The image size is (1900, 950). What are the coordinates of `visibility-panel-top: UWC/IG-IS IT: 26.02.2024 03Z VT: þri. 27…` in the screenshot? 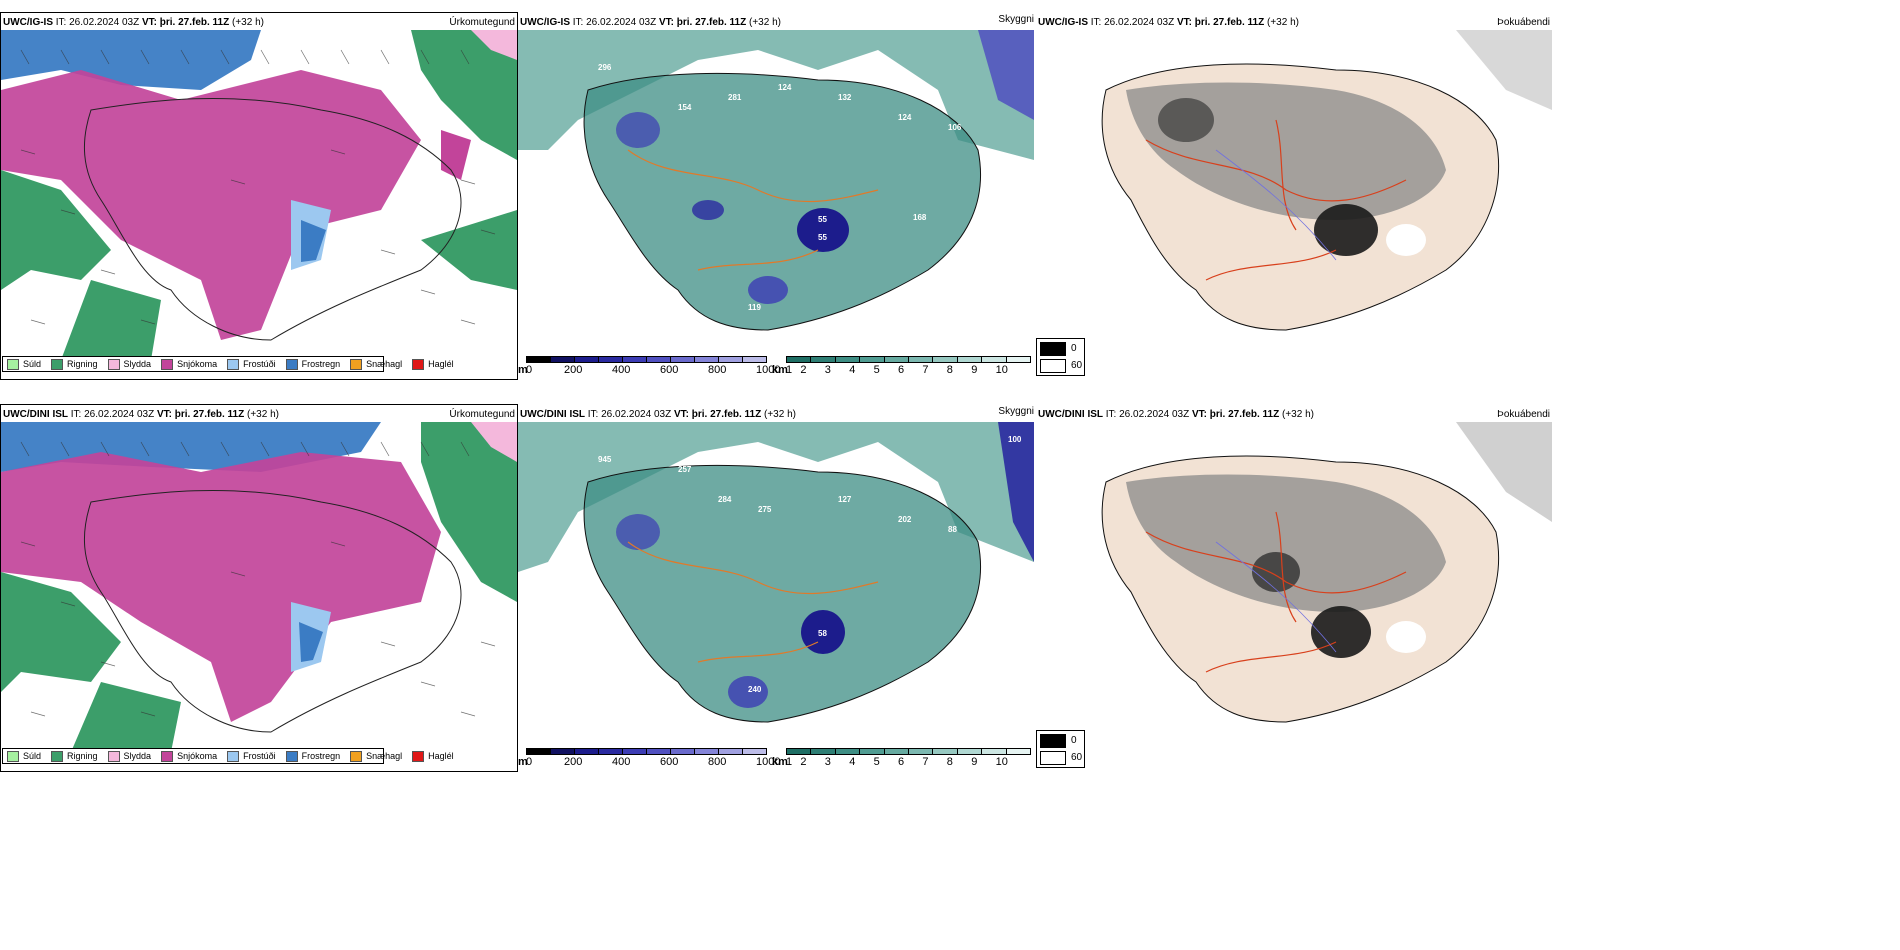 It's located at (777, 196).